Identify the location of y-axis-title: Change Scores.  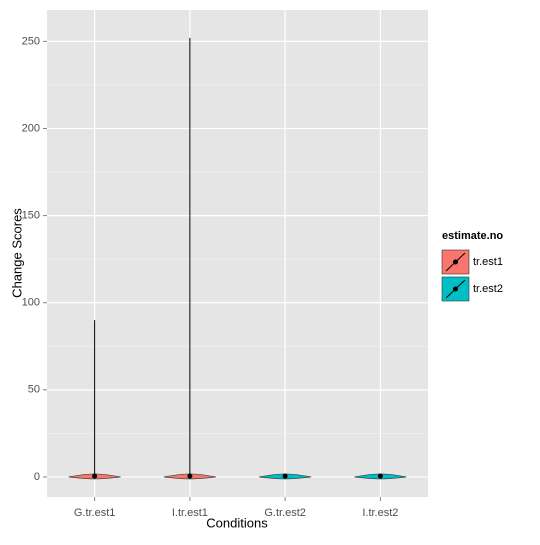
(16, 253).